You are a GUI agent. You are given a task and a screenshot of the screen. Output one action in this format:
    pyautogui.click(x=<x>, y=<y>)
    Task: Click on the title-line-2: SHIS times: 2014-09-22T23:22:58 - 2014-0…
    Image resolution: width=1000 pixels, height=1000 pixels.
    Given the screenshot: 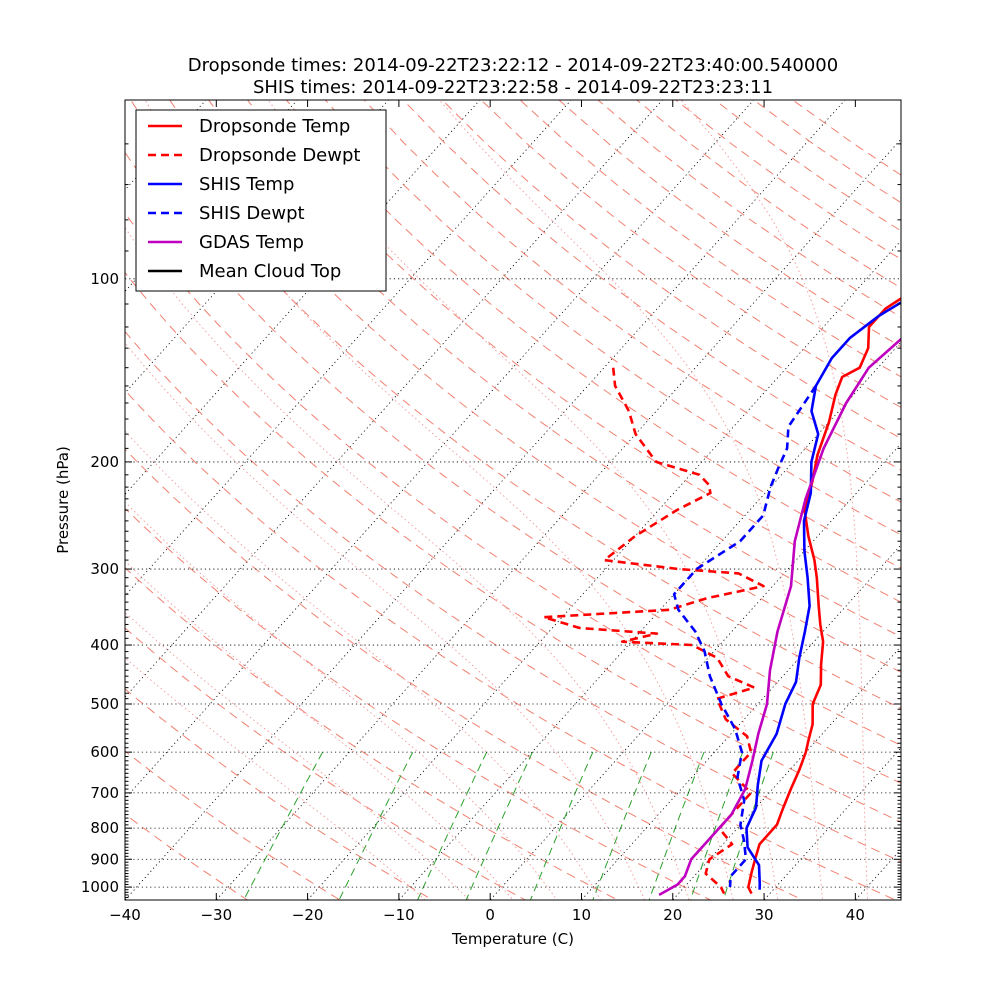 What is the action you would take?
    pyautogui.click(x=513, y=87)
    